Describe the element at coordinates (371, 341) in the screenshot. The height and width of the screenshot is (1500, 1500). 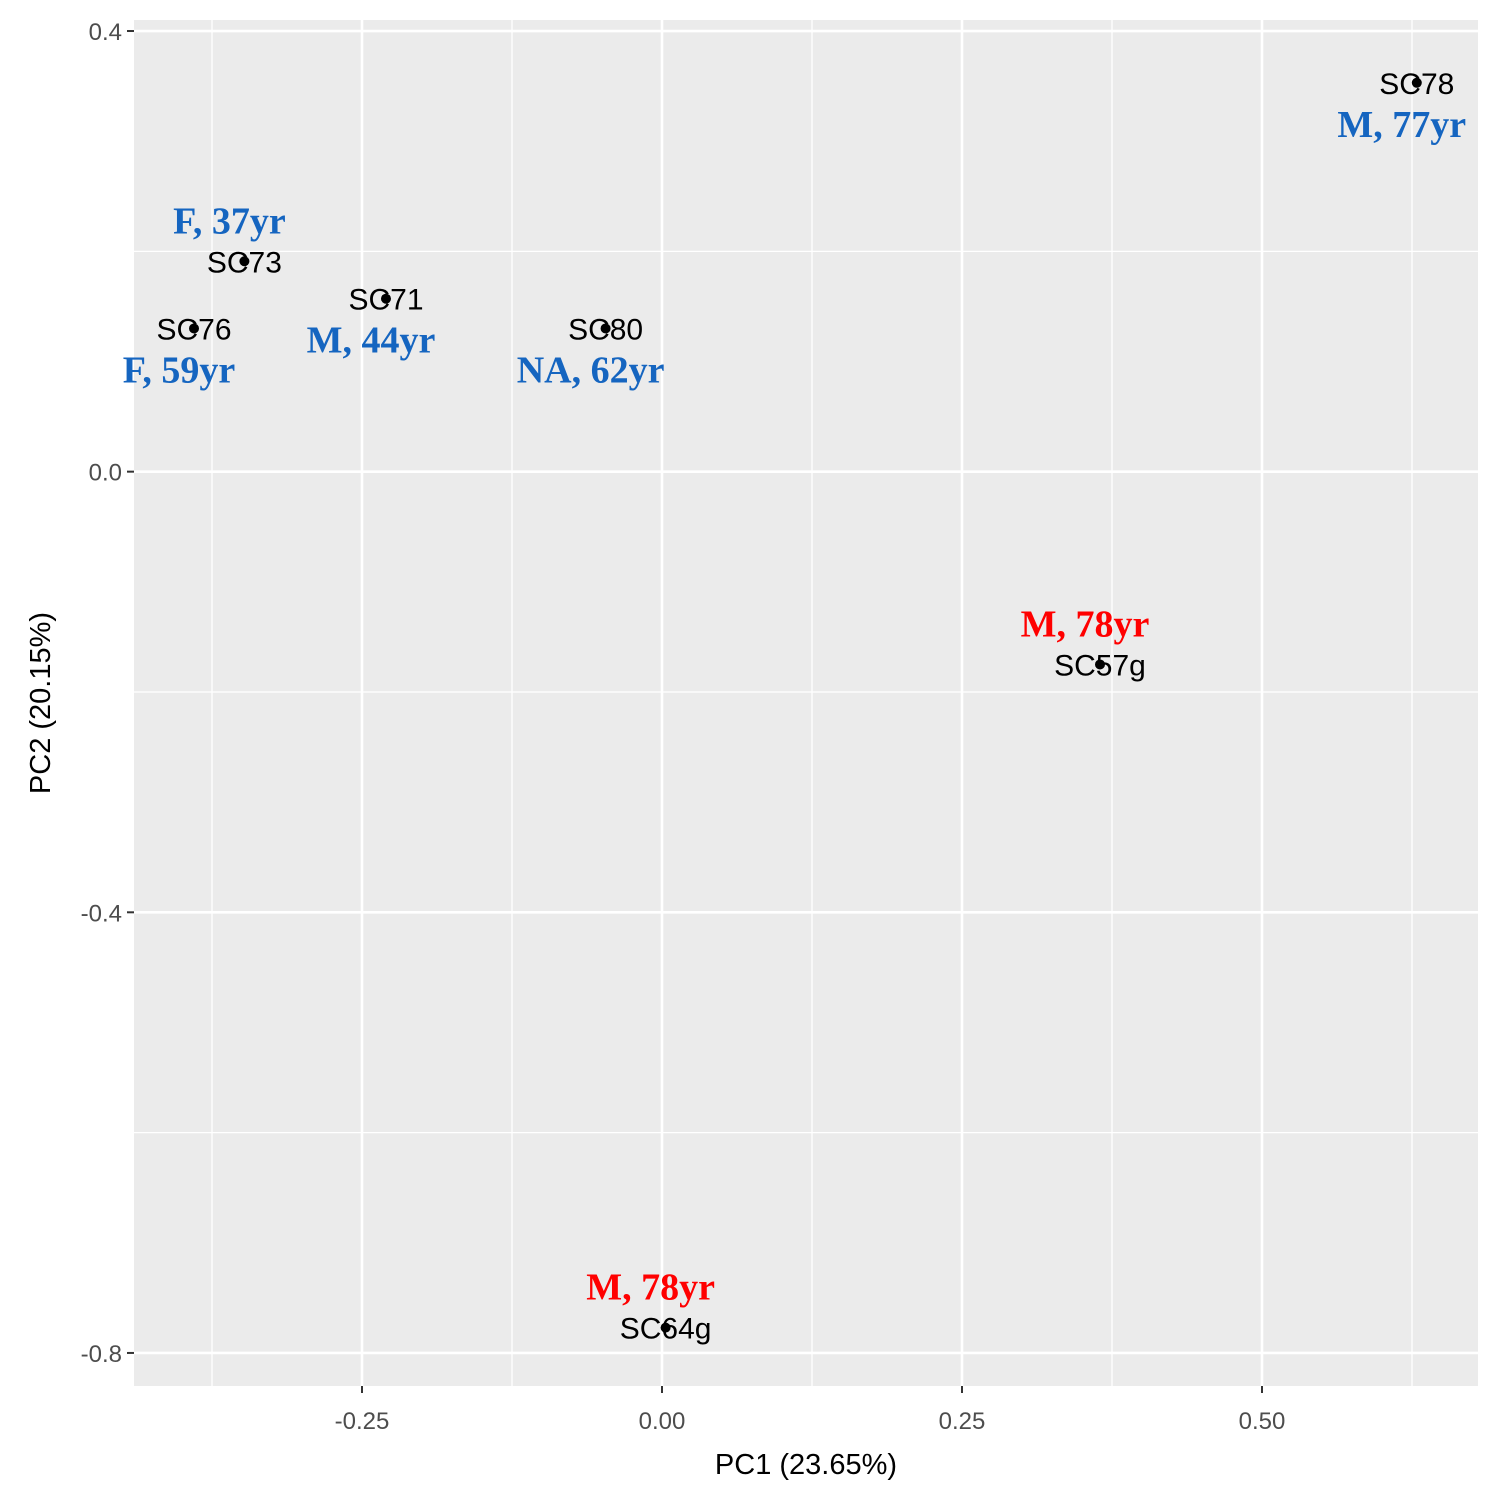
I see `point-annotation: M, 44yr` at that location.